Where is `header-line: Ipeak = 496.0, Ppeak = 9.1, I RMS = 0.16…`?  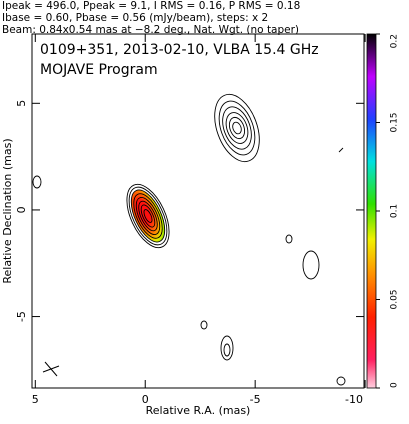 header-line: Ipeak = 496.0, Ppeak = 9.1, I RMS = 0.16… is located at coordinates (151, 6).